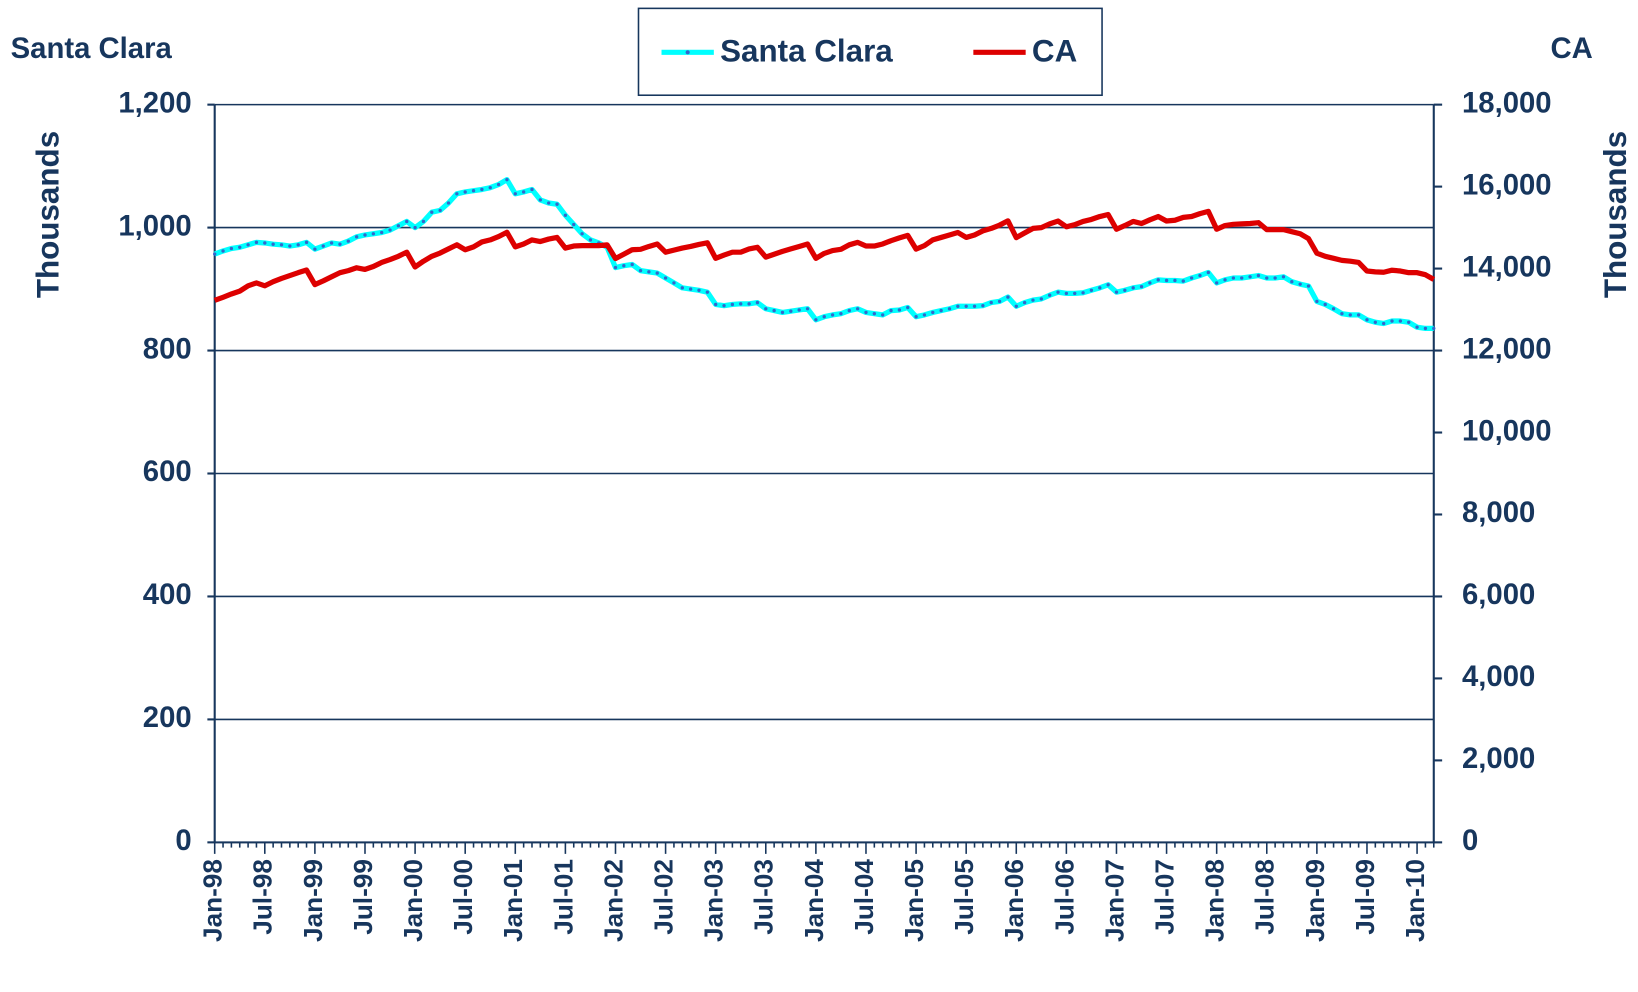 This screenshot has height=992, width=1638. What do you see at coordinates (663, 897) in the screenshot?
I see `x-tick-label: Jul-02` at bounding box center [663, 897].